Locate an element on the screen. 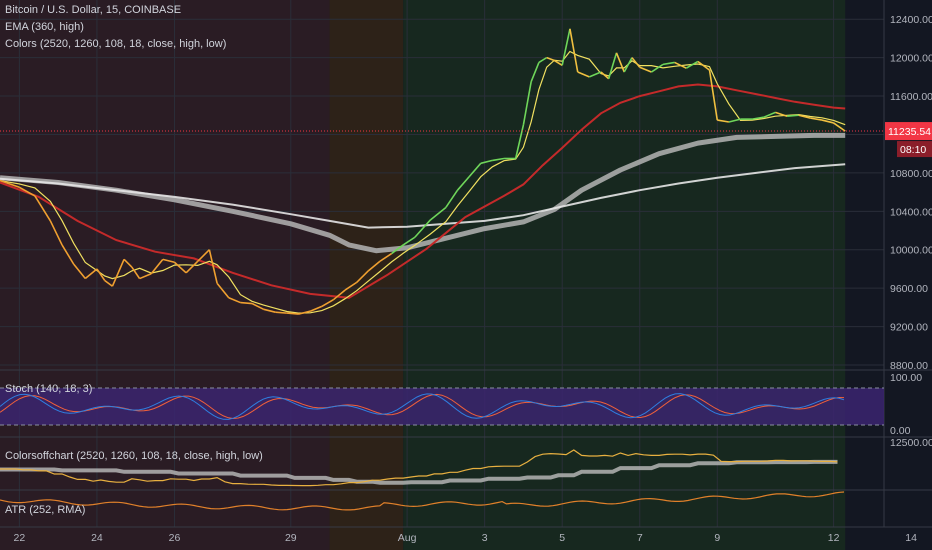 The image size is (932, 550). colorsoff-yellow-line is located at coordinates (419, 468).